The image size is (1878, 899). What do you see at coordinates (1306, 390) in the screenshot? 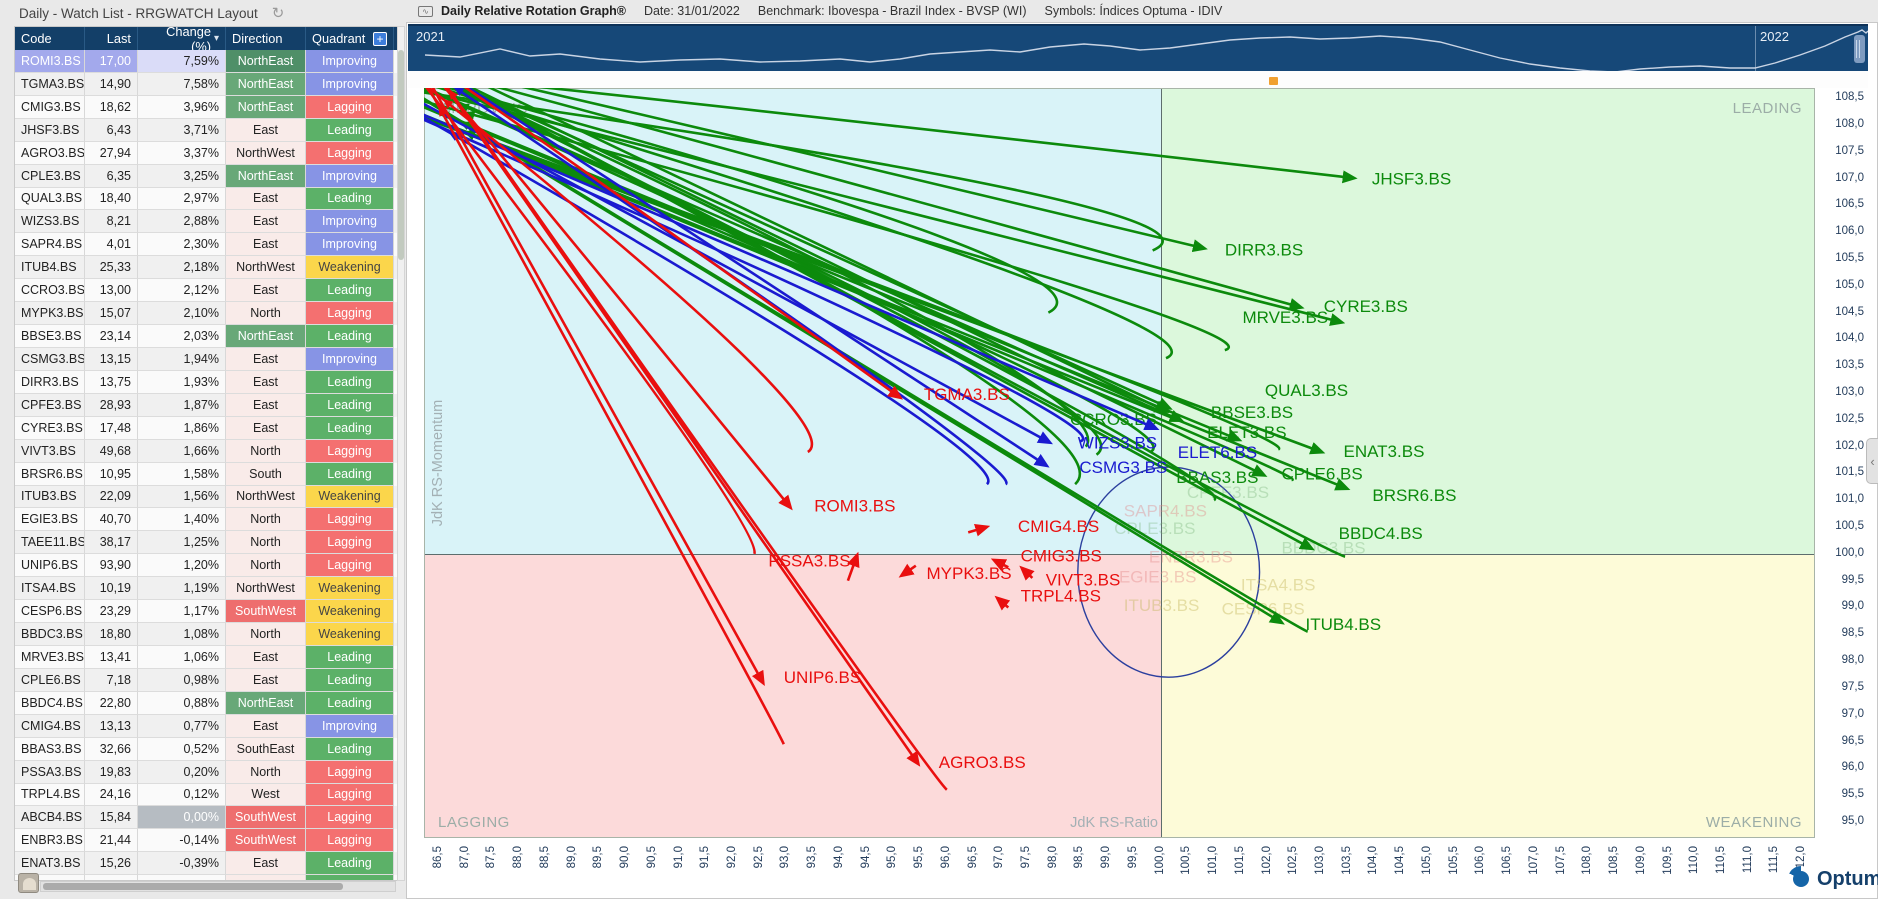
I see `rrg-symbol-label-QUAL3.BS: QUAL3.BS` at bounding box center [1306, 390].